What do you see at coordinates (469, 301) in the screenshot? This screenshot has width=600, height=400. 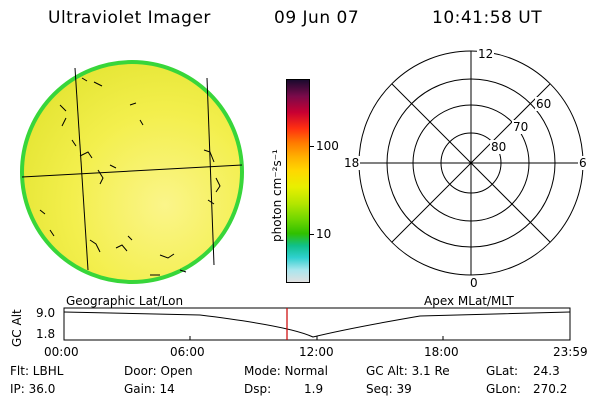 I see `timeline-right-label: Apex MLat/MLT` at bounding box center [469, 301].